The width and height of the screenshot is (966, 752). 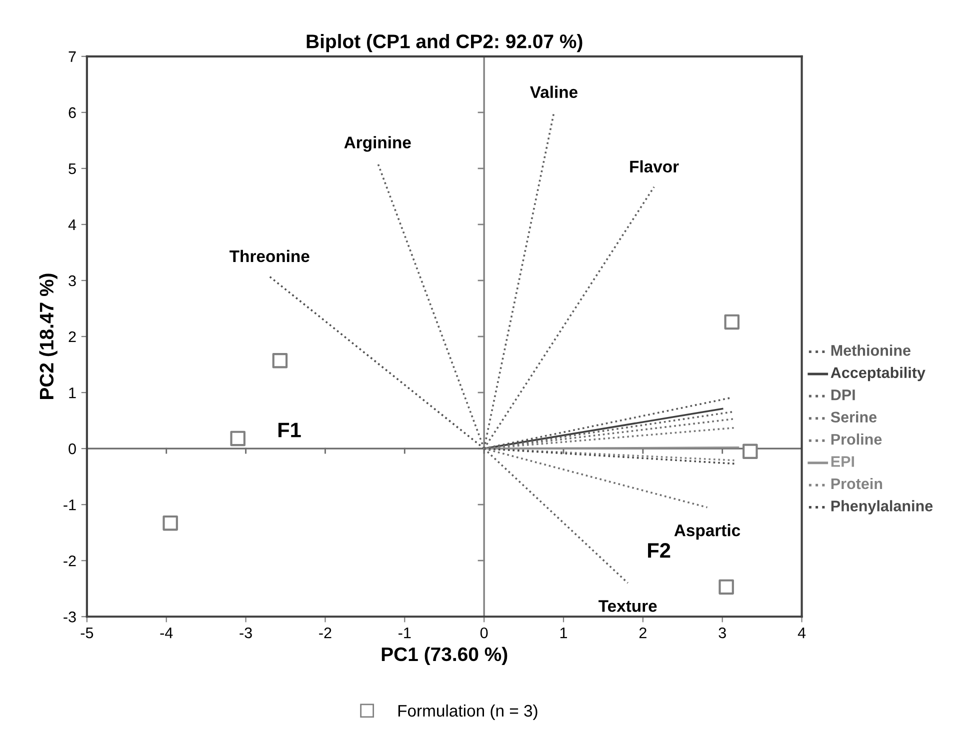 What do you see at coordinates (659, 550) in the screenshot?
I see `annotation: F2` at bounding box center [659, 550].